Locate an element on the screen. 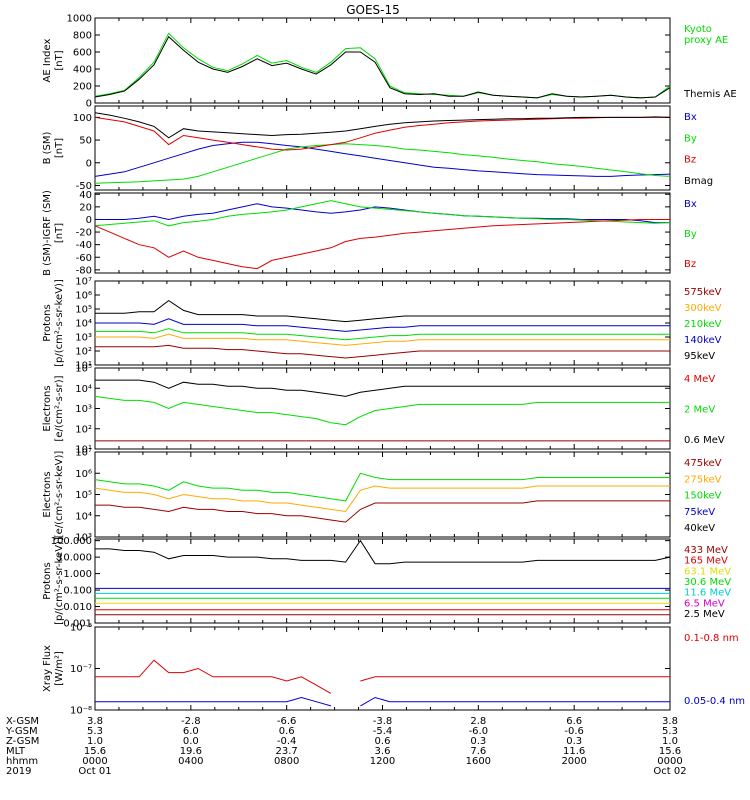 The image size is (750, 800). x-axis-value: -3.8 is located at coordinates (383, 721).